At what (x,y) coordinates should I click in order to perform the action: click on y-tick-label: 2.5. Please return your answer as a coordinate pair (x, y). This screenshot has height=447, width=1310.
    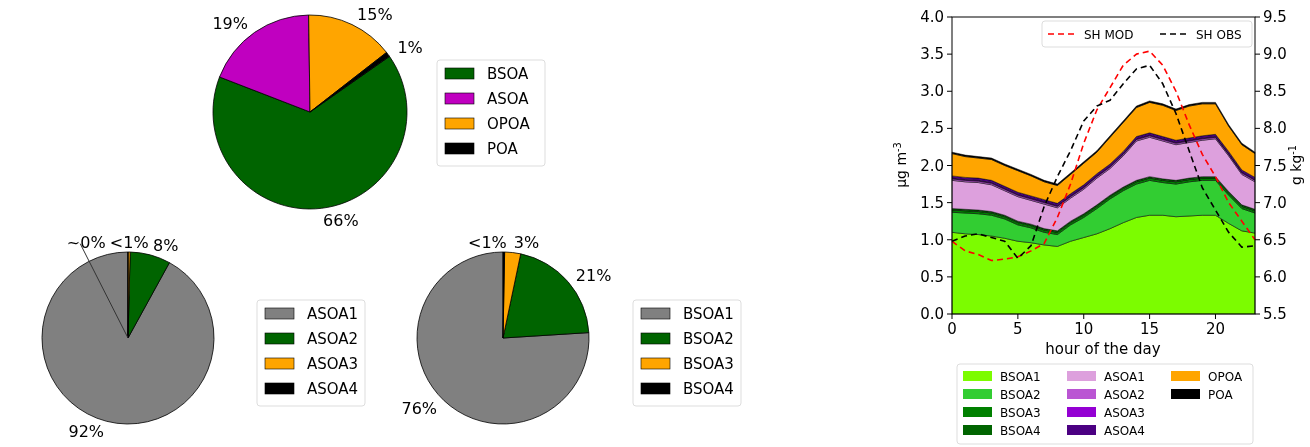
    Looking at the image, I should click on (932, 128).